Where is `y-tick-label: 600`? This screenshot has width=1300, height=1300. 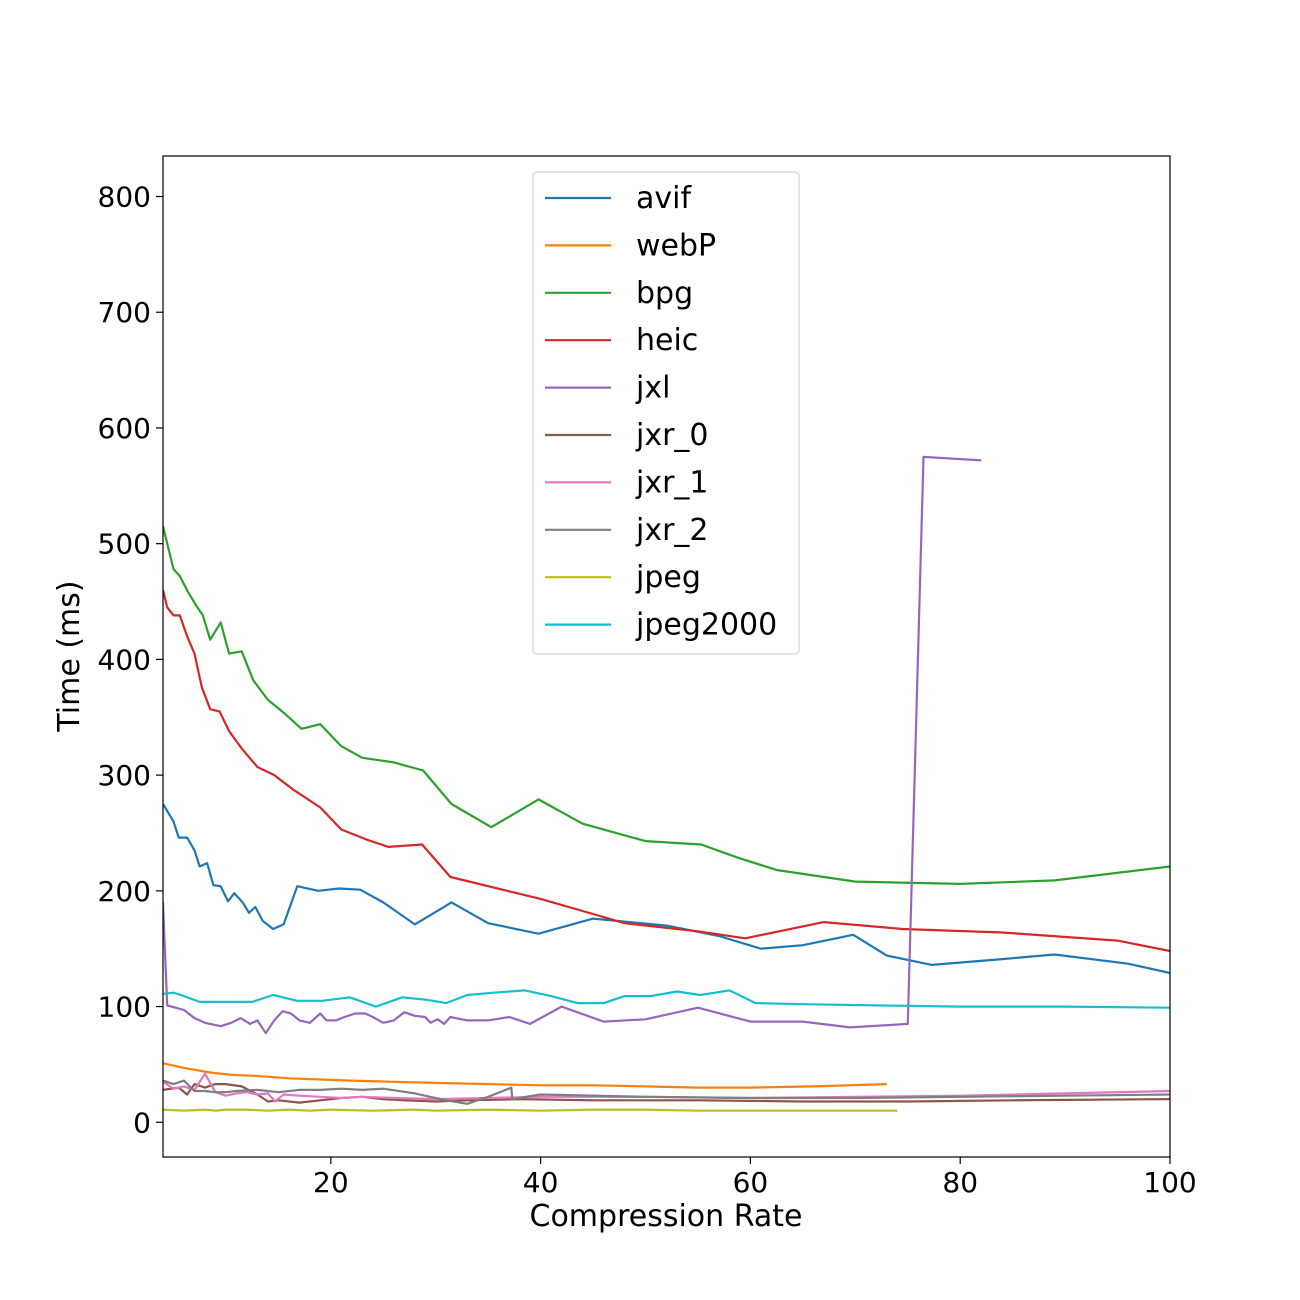 y-tick-label: 600 is located at coordinates (124, 428).